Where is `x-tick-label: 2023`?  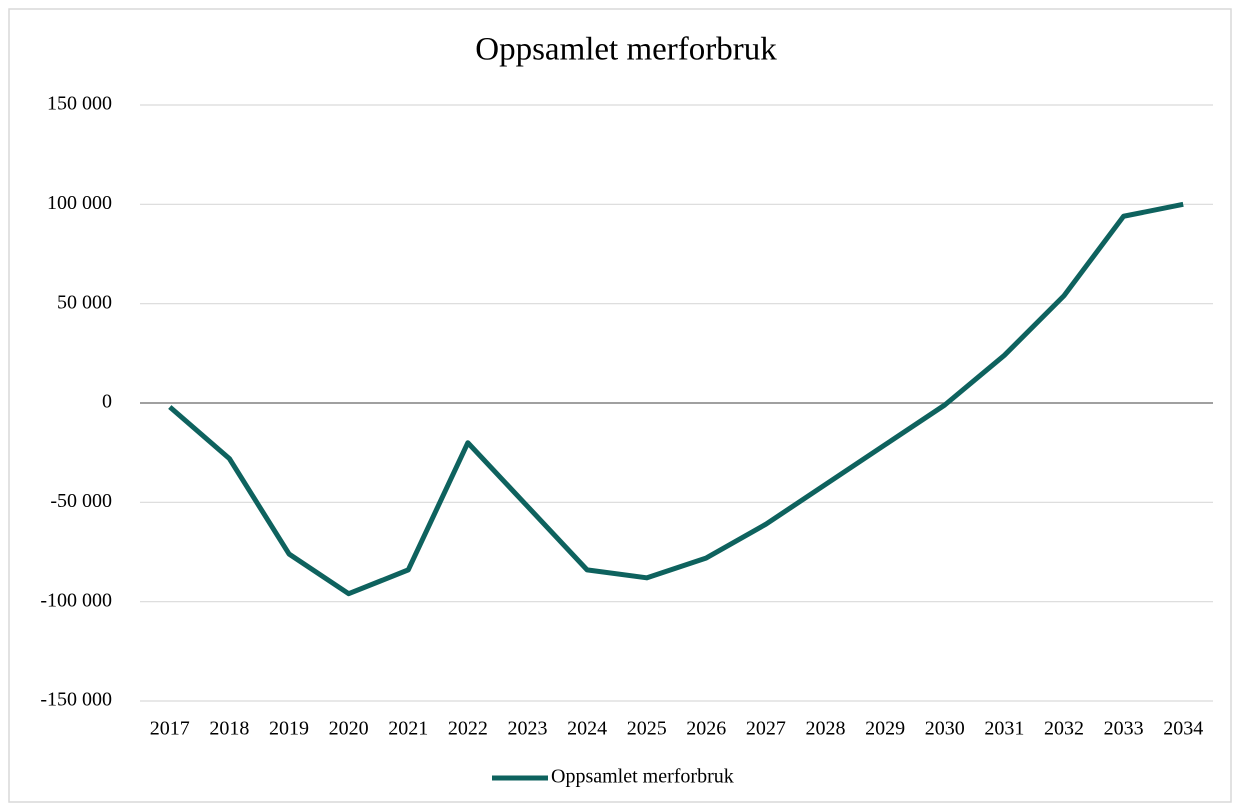 x-tick-label: 2023 is located at coordinates (527, 729).